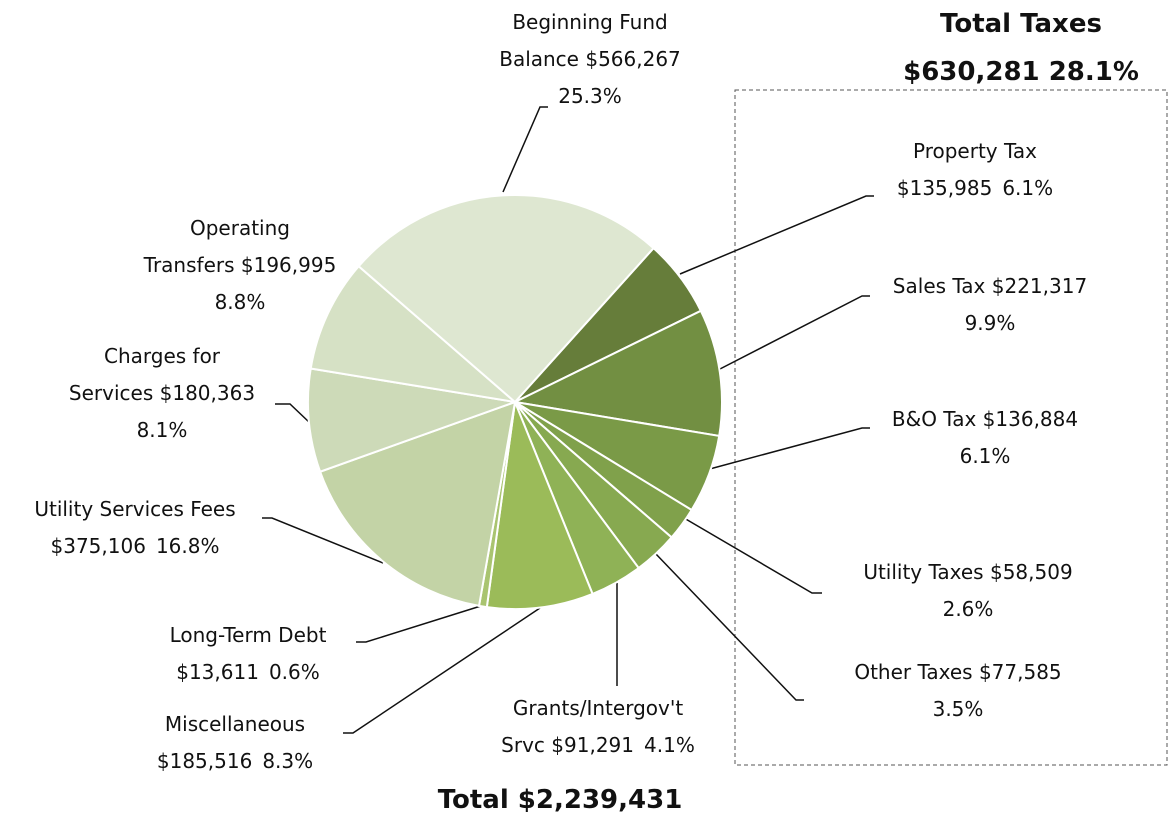 The height and width of the screenshot is (824, 1168). I want to click on category-name: Charges for Services, so click(144, 374).